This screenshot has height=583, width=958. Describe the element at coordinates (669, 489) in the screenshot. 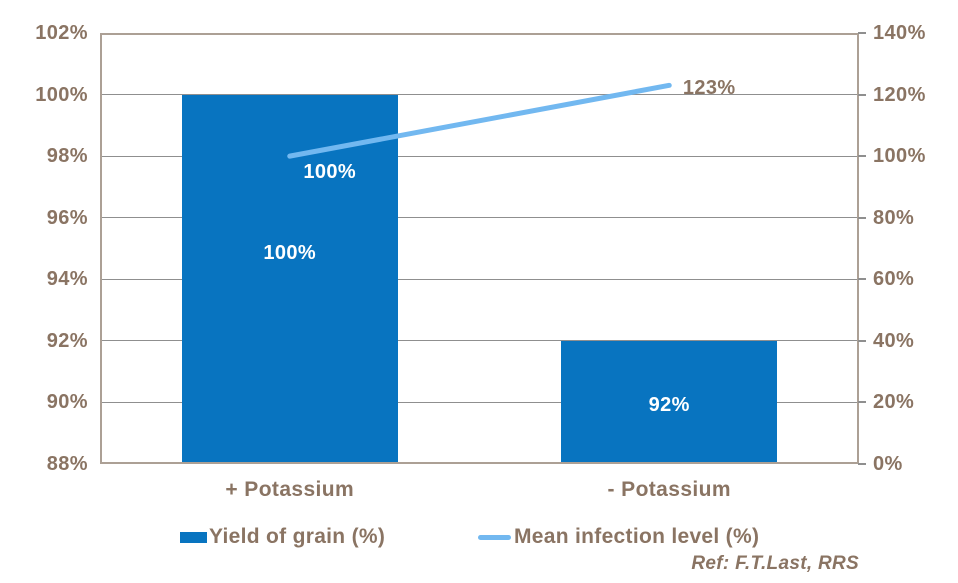

I see `category-label: - Potassium` at that location.